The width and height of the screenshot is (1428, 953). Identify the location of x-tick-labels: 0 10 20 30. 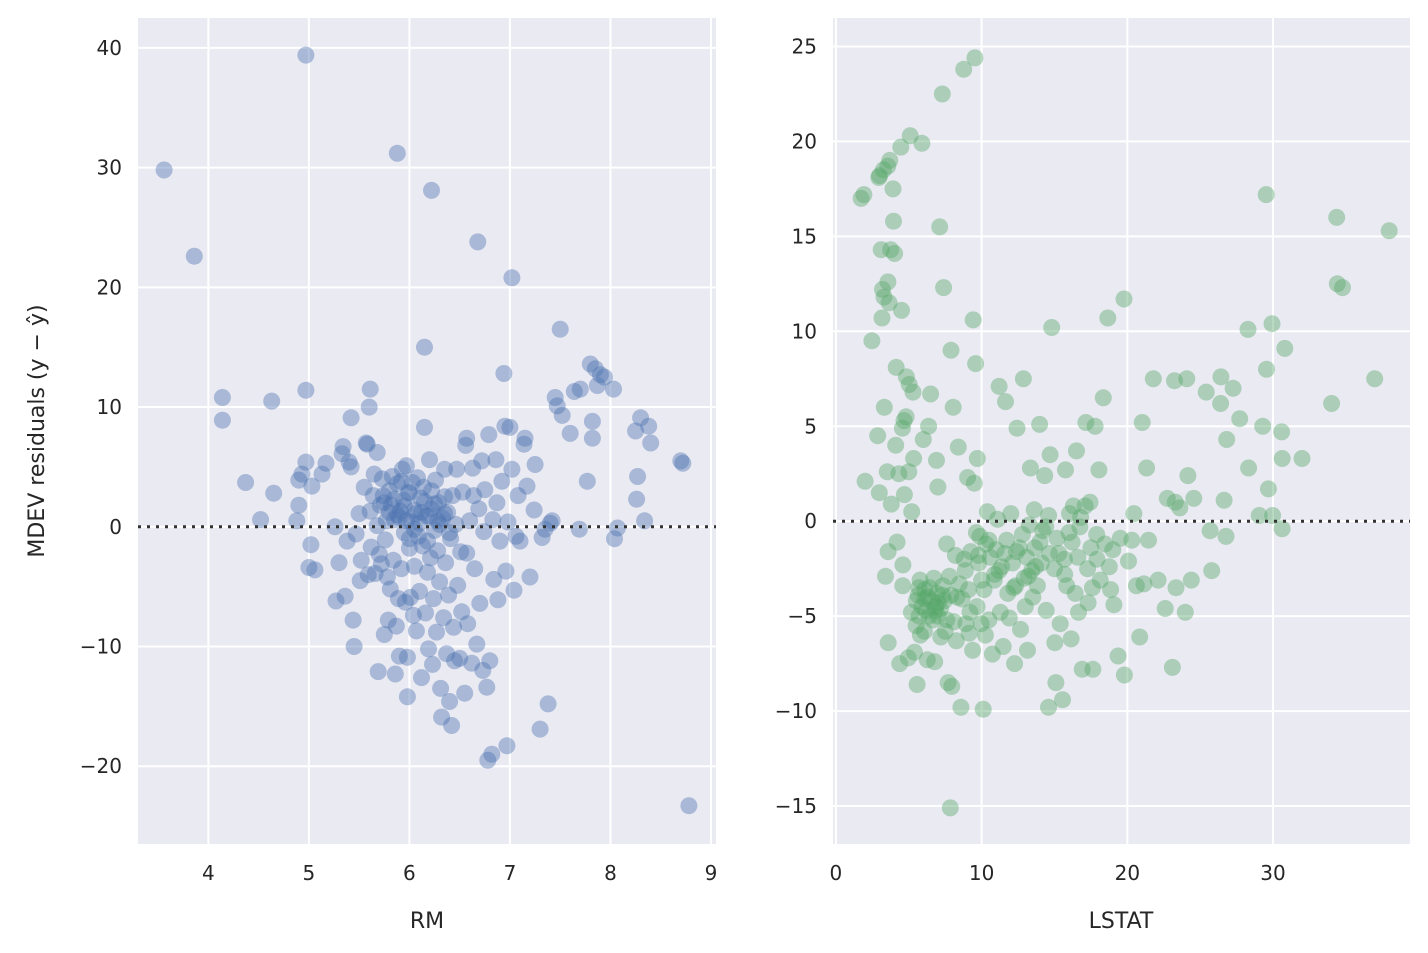
(1058, 873).